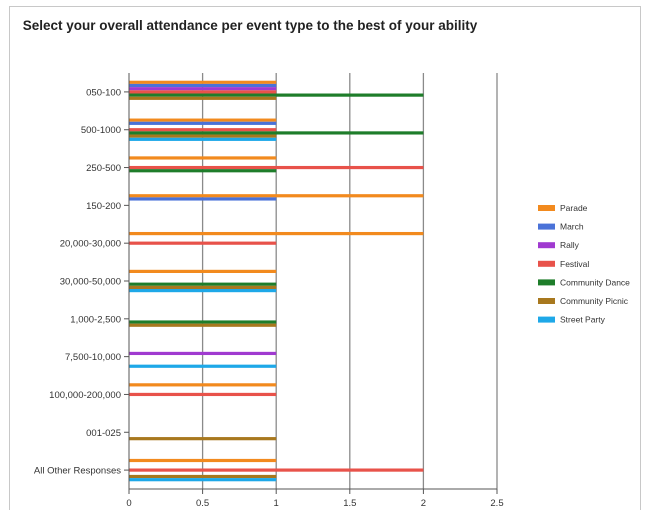 Image resolution: width=645 pixels, height=514 pixels. I want to click on x-tick-label: 1.5, so click(349, 503).